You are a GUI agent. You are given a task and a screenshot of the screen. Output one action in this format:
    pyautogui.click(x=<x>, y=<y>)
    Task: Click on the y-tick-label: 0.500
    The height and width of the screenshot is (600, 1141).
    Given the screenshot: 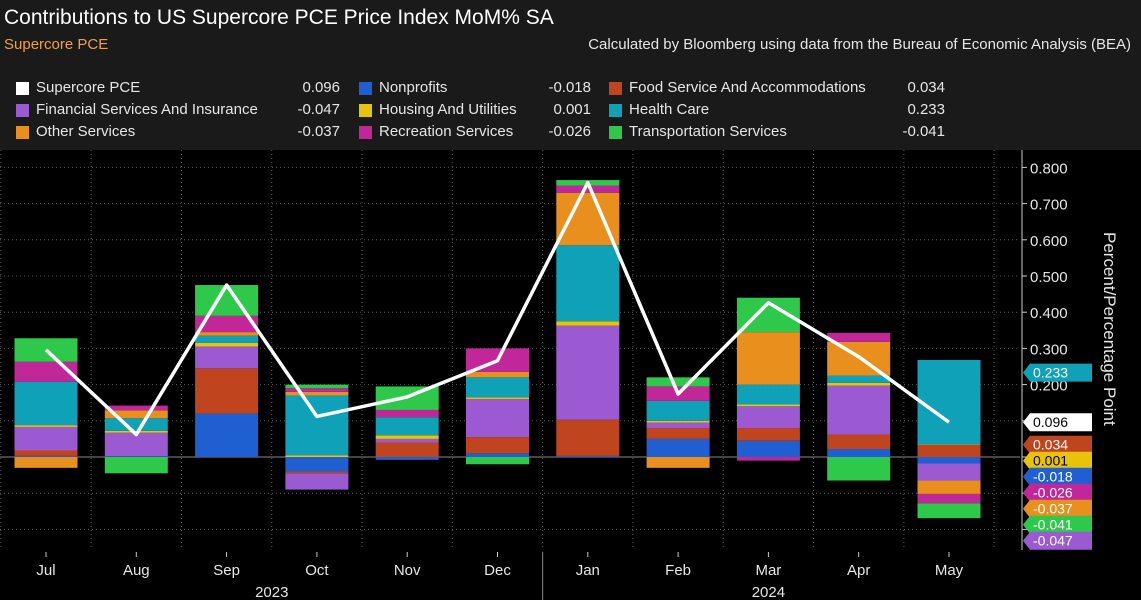 What is the action you would take?
    pyautogui.click(x=1049, y=277)
    